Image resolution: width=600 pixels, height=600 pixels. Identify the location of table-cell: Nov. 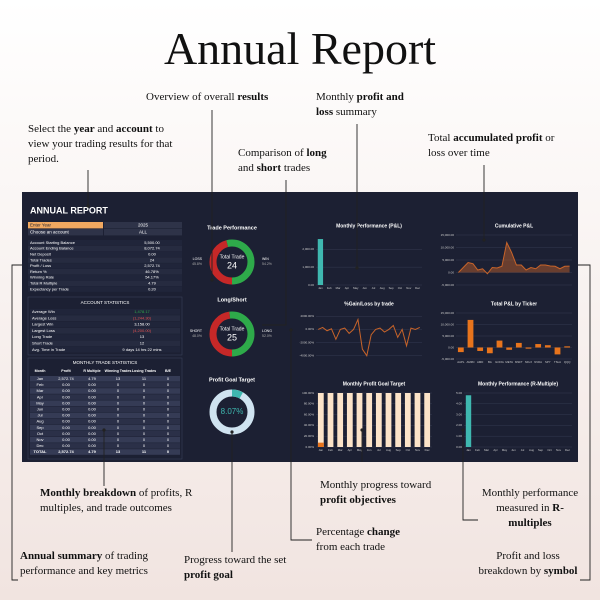
(39, 439).